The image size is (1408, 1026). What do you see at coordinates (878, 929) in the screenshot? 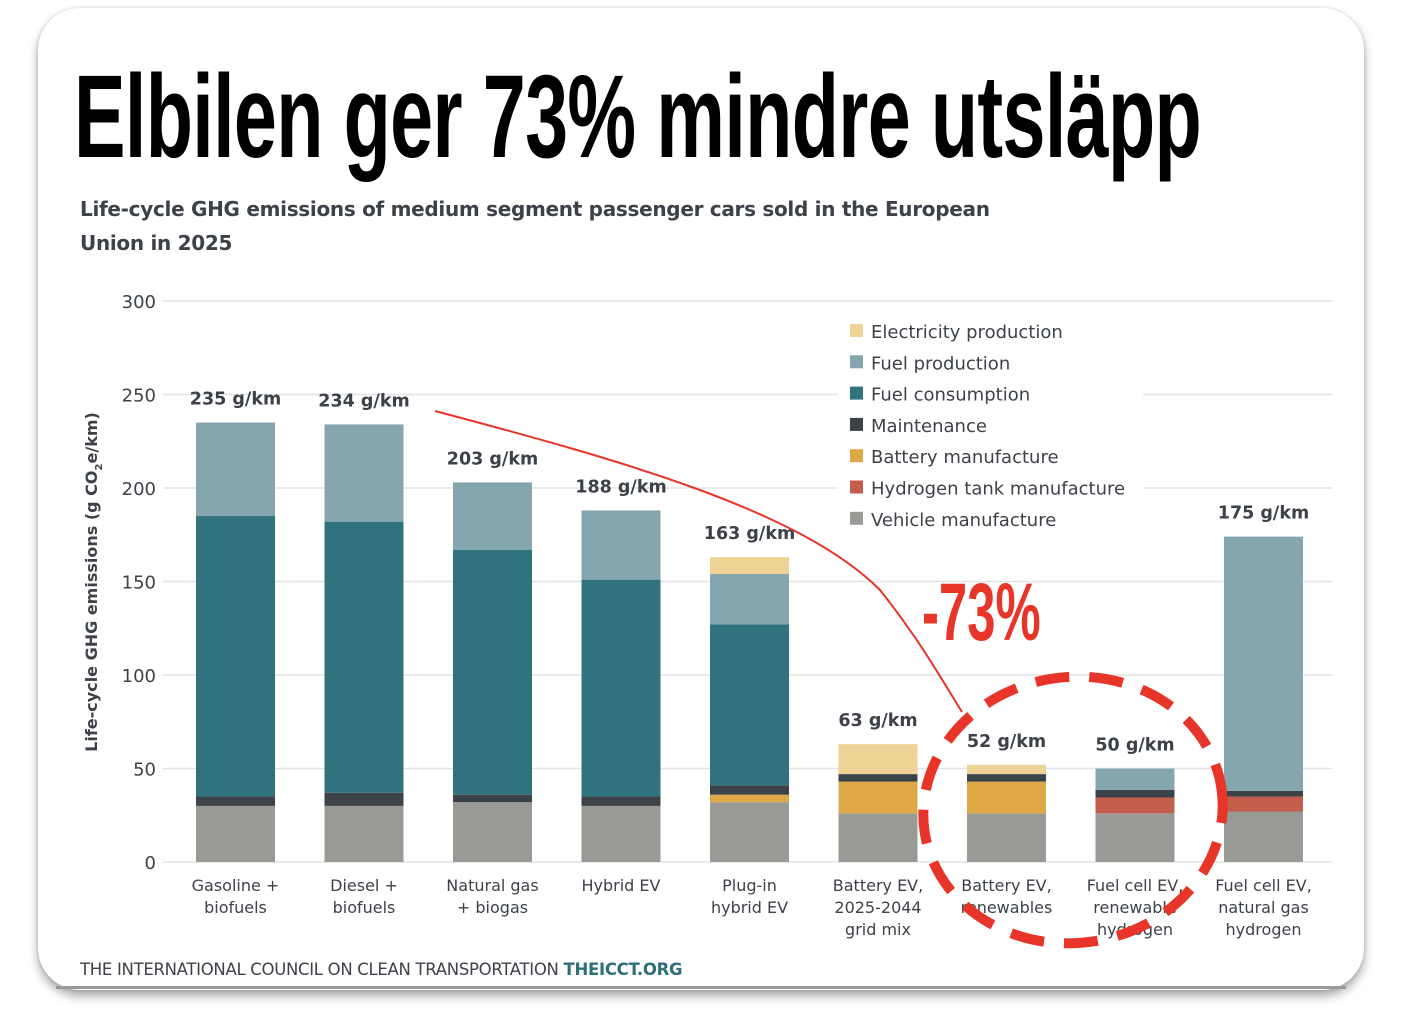
I see `x-tick-label: grid mix` at bounding box center [878, 929].